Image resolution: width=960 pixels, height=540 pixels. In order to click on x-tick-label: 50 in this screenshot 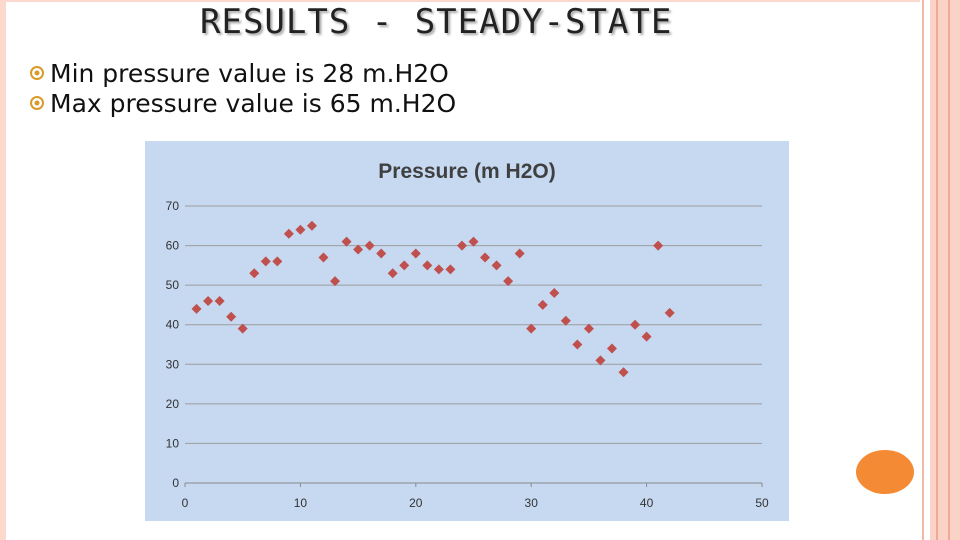, I will do `click(762, 503)`.